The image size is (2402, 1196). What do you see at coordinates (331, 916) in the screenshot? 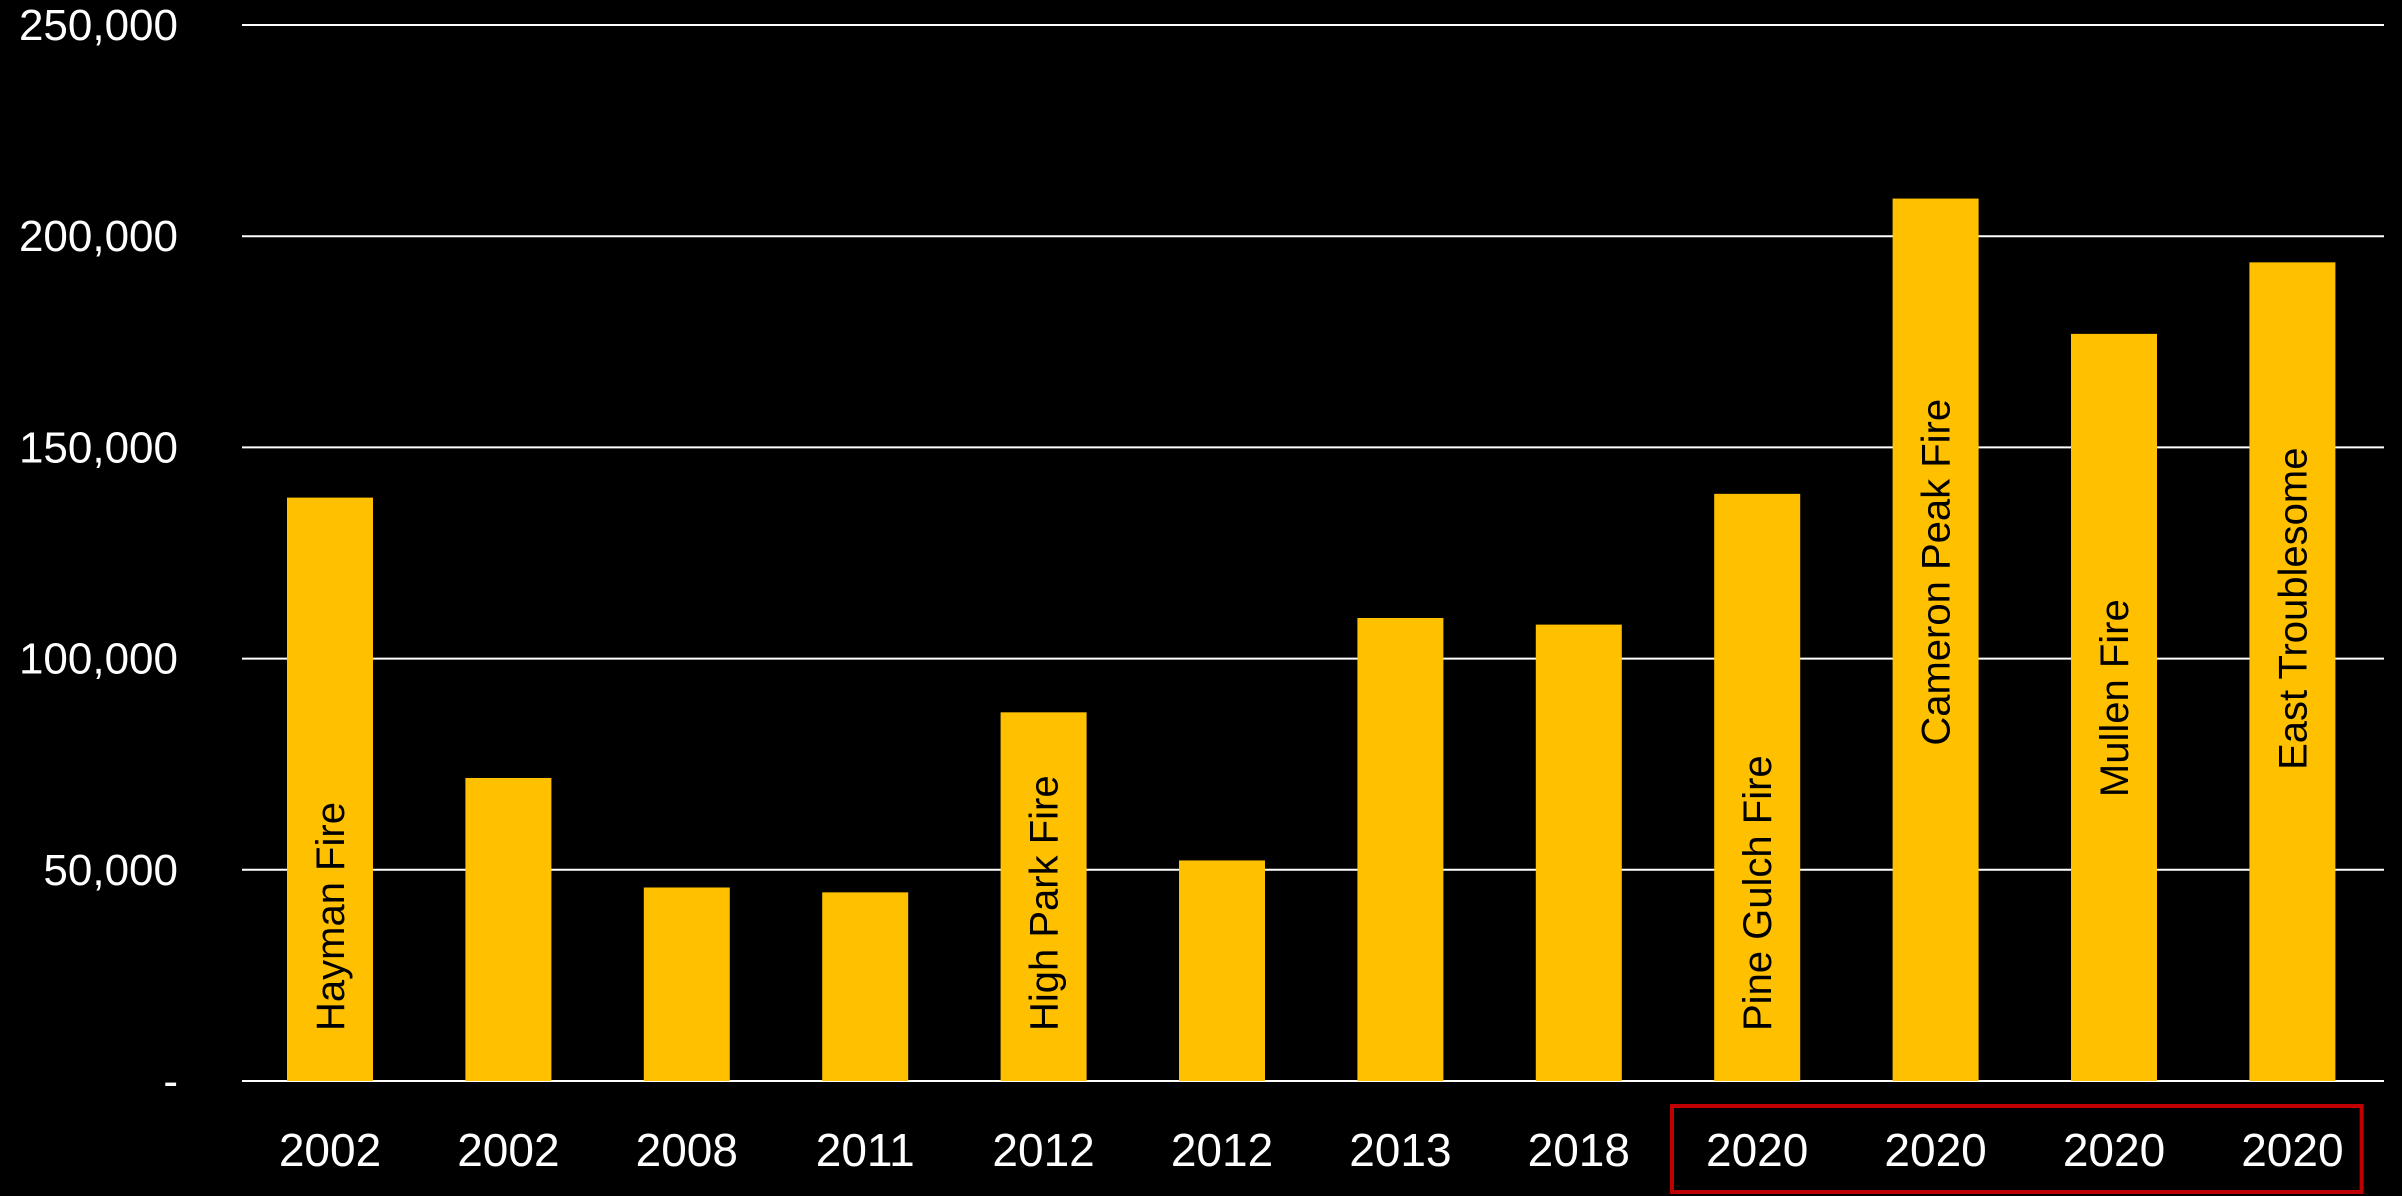
I see `bar-data-label: Hayman Fire` at bounding box center [331, 916].